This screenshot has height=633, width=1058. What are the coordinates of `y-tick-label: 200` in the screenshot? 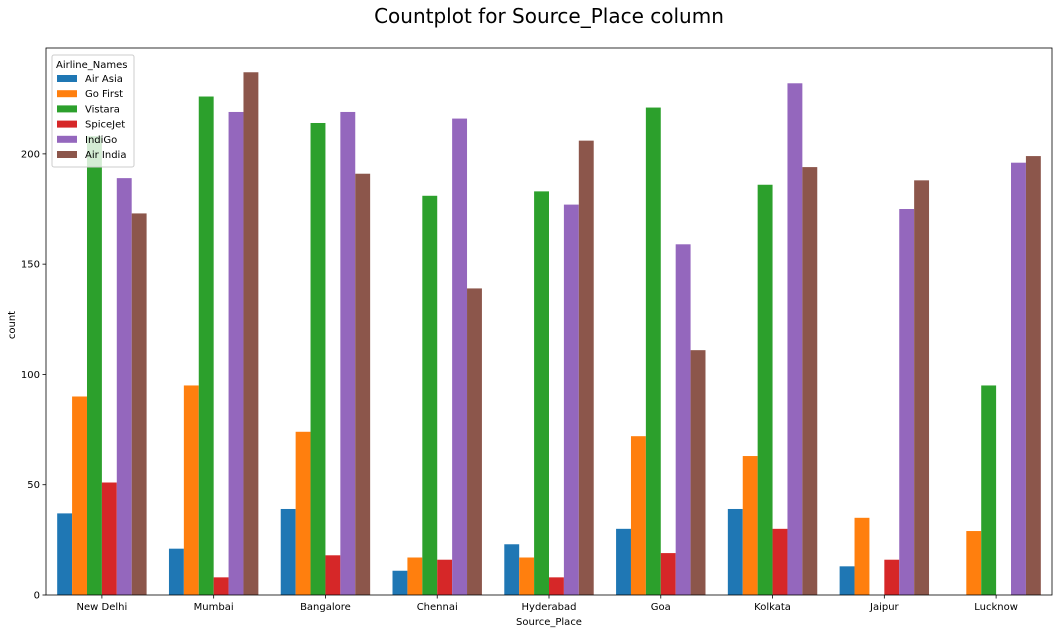 It's located at (30, 154).